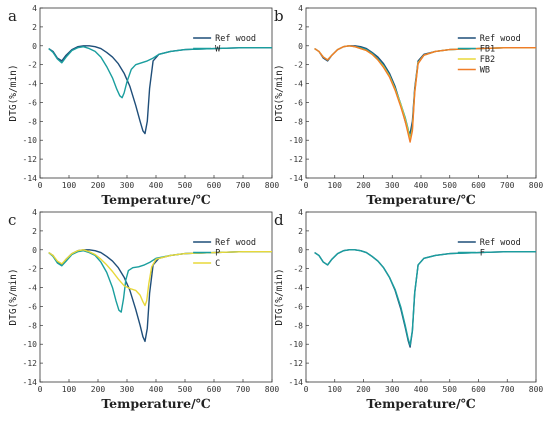  I want to click on panel-letter: c, so click(12, 220).